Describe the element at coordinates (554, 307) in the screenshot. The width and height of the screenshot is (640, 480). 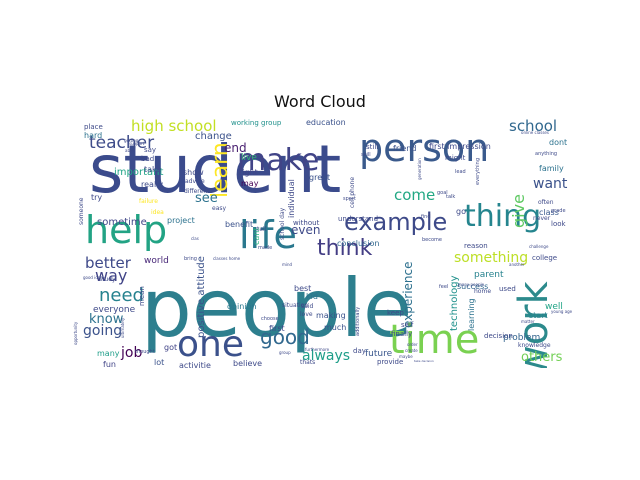
I see `word-well: well` at that location.